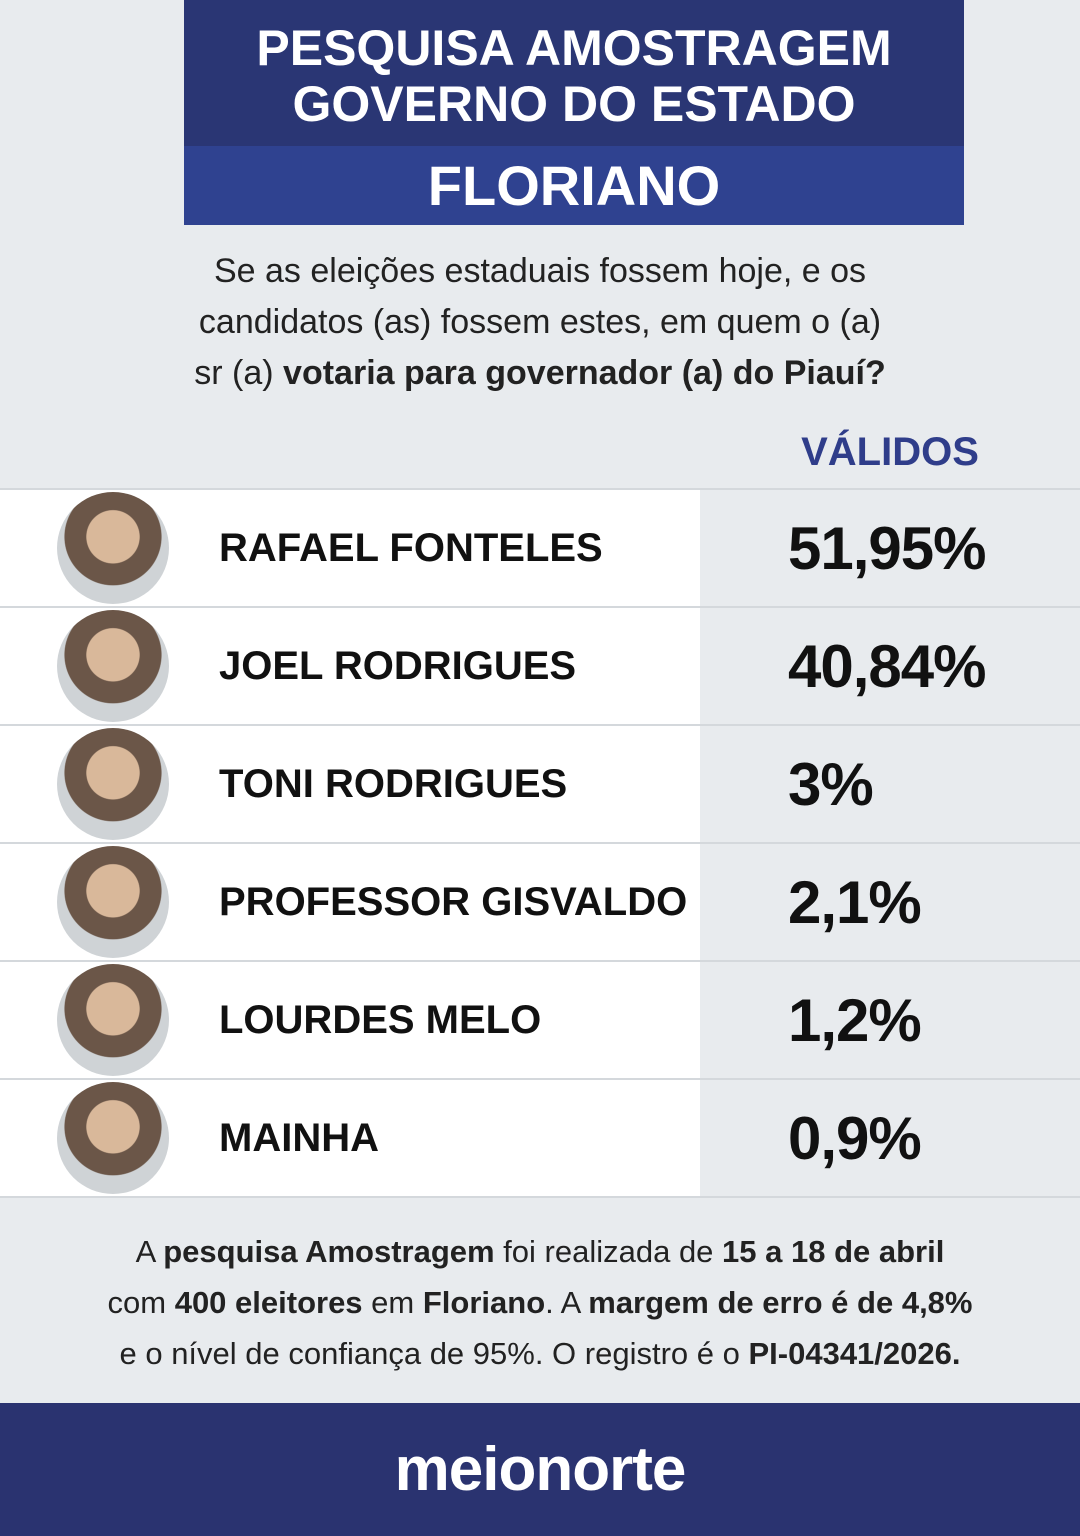 The image size is (1080, 1536). I want to click on name-cell: TONI RODRIGUES, so click(350, 784).